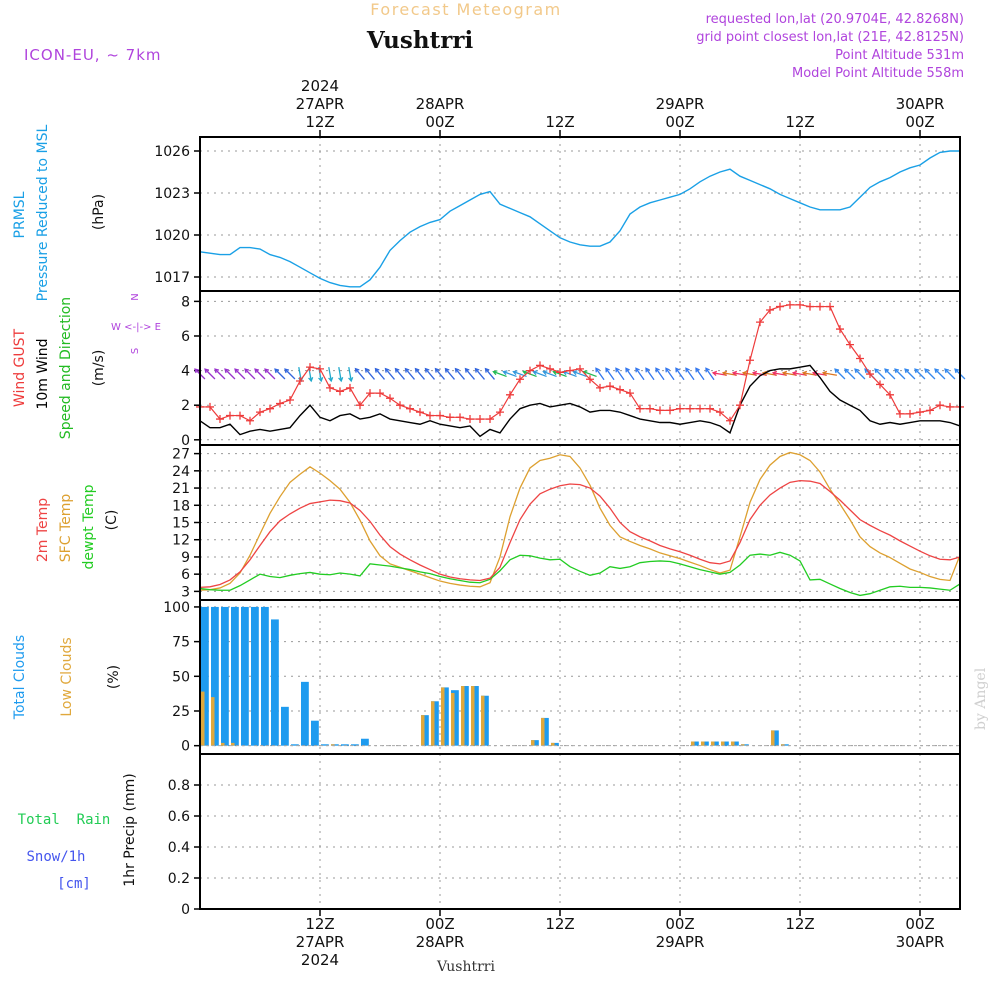  I want to click on y-tick-label: 27, so click(181, 455).